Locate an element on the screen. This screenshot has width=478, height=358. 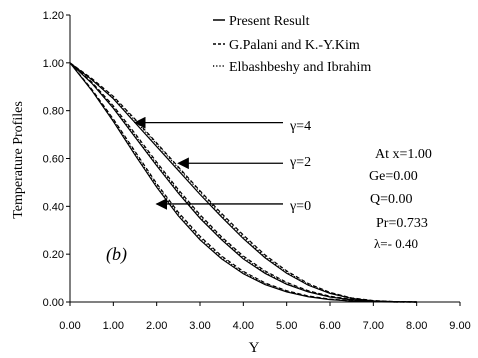
x-tick-label: 1.00 is located at coordinates (113, 326).